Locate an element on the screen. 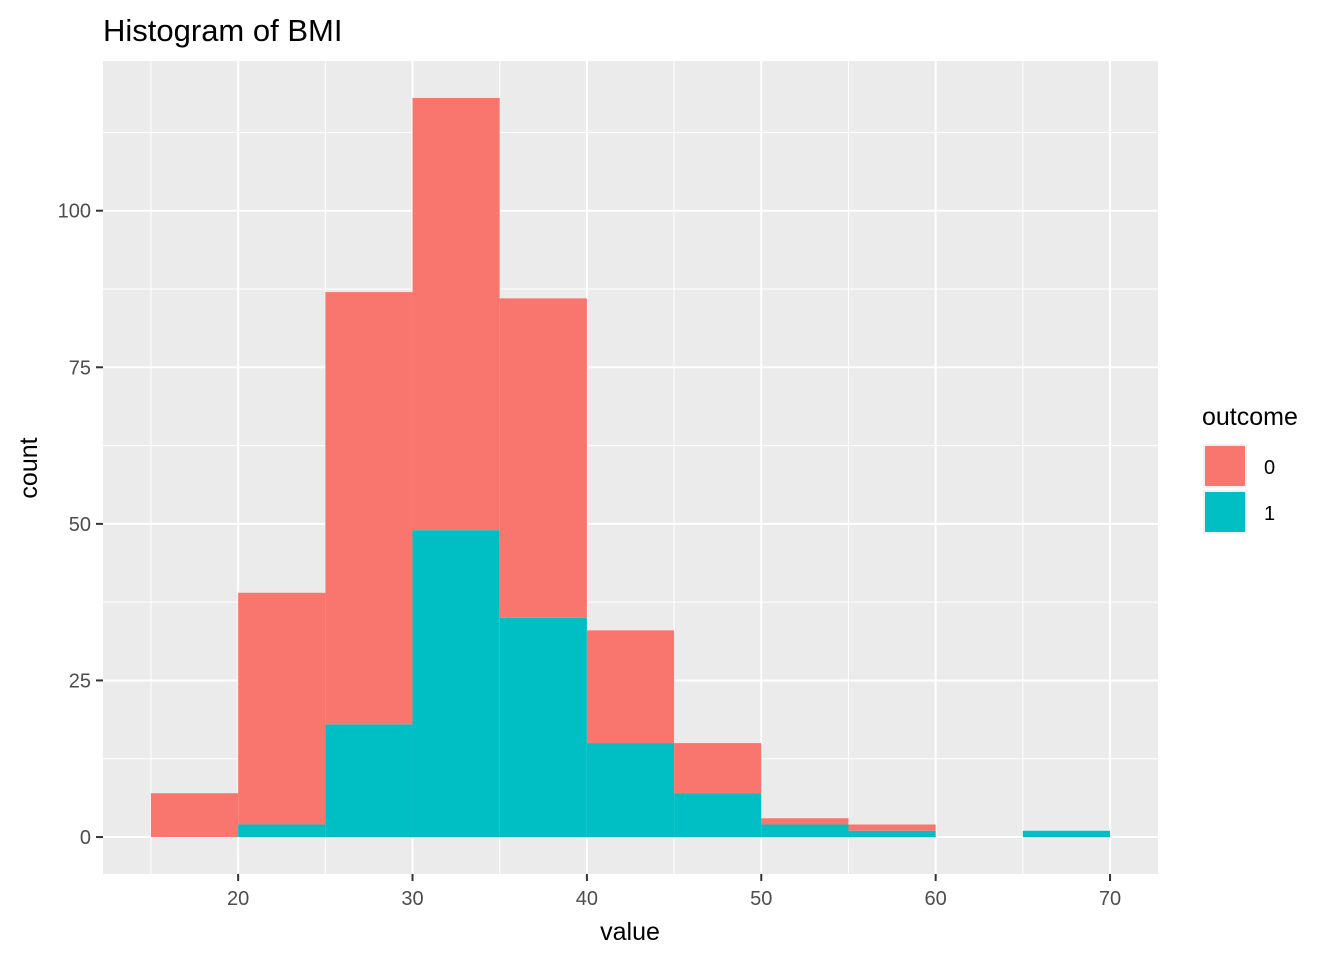 Image resolution: width=1344 pixels, height=960 pixels. y-tick-label: 0 is located at coordinates (85, 838).